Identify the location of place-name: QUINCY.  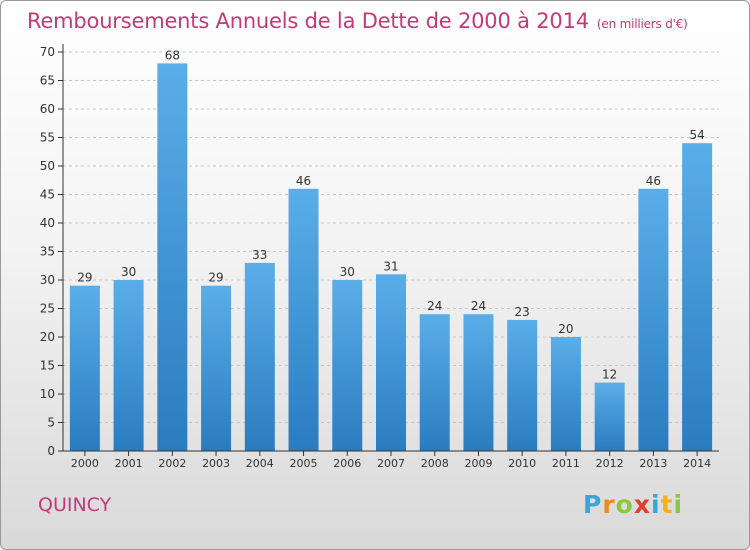
(75, 505).